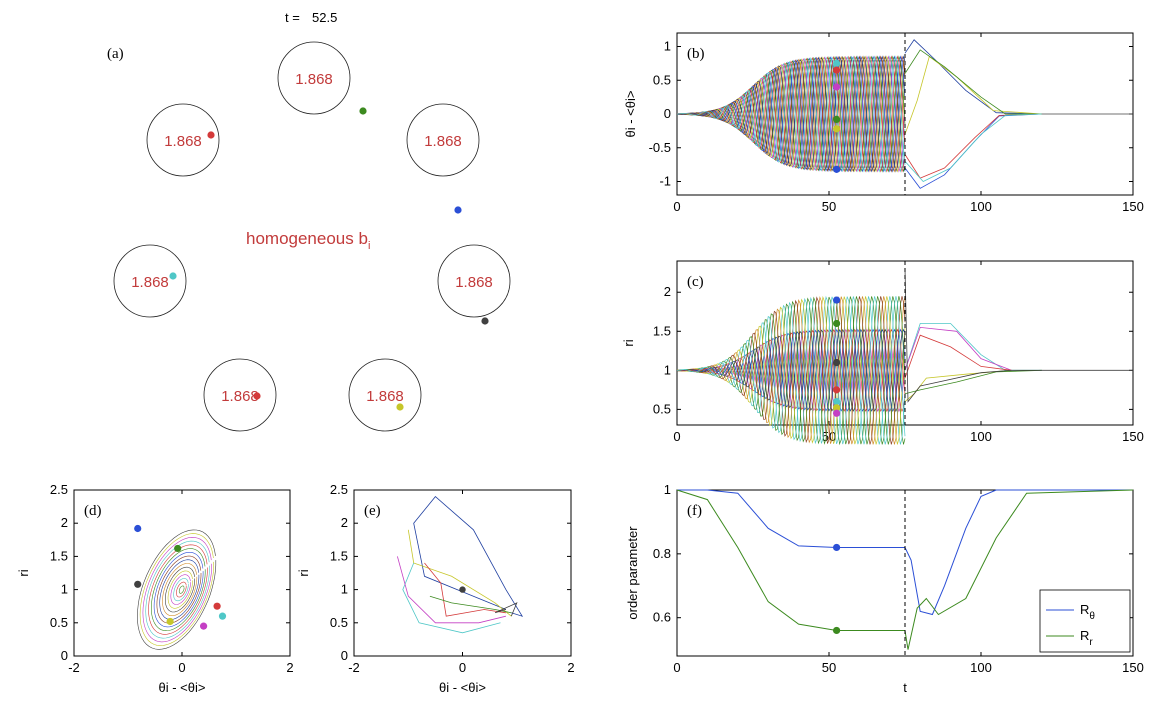  What do you see at coordinates (905, 569) in the screenshot?
I see `series-line` at bounding box center [905, 569].